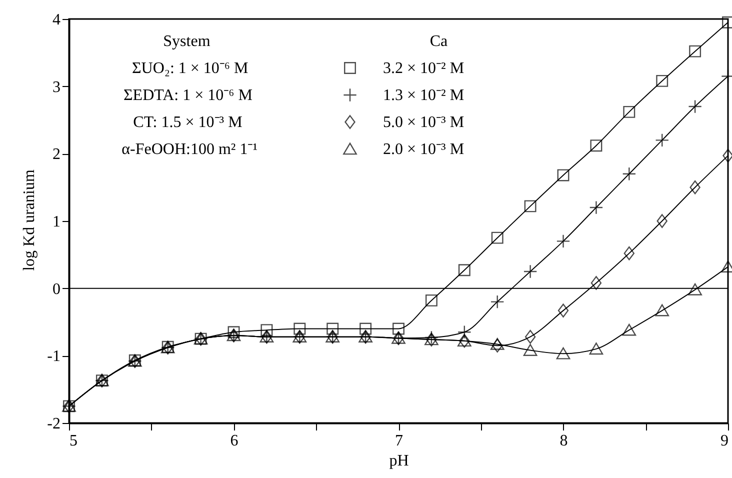 Image resolution: width=732 pixels, height=478 pixels. Describe the element at coordinates (423, 149) in the screenshot. I see `legend-label: 2.0 × 10⁻³ M` at that location.